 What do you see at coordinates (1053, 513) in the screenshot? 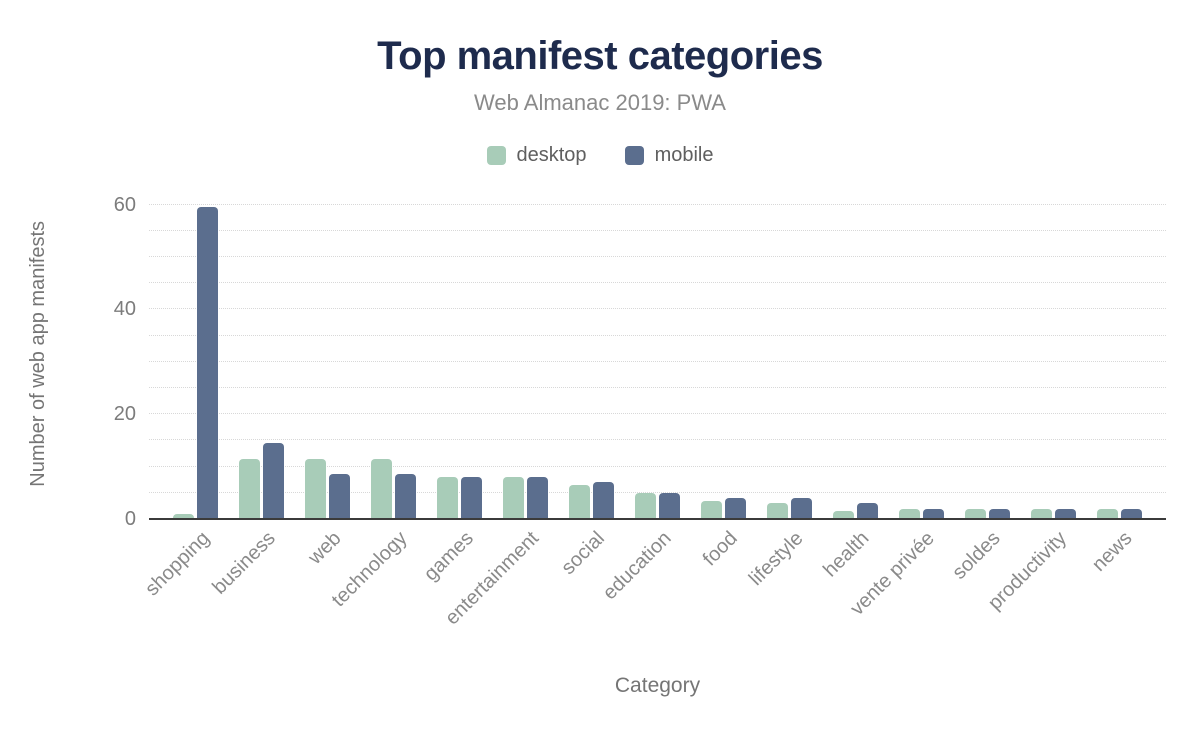
I see `bar-group-productivity` at bounding box center [1053, 513].